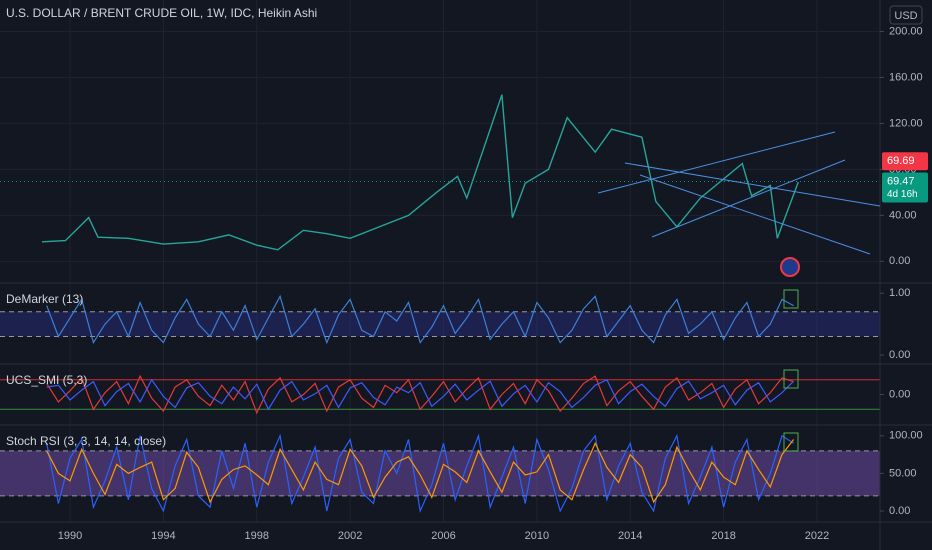  I want to click on indicator-title: Stoch RSI (3, 3, 14, 14, close), so click(86, 441).